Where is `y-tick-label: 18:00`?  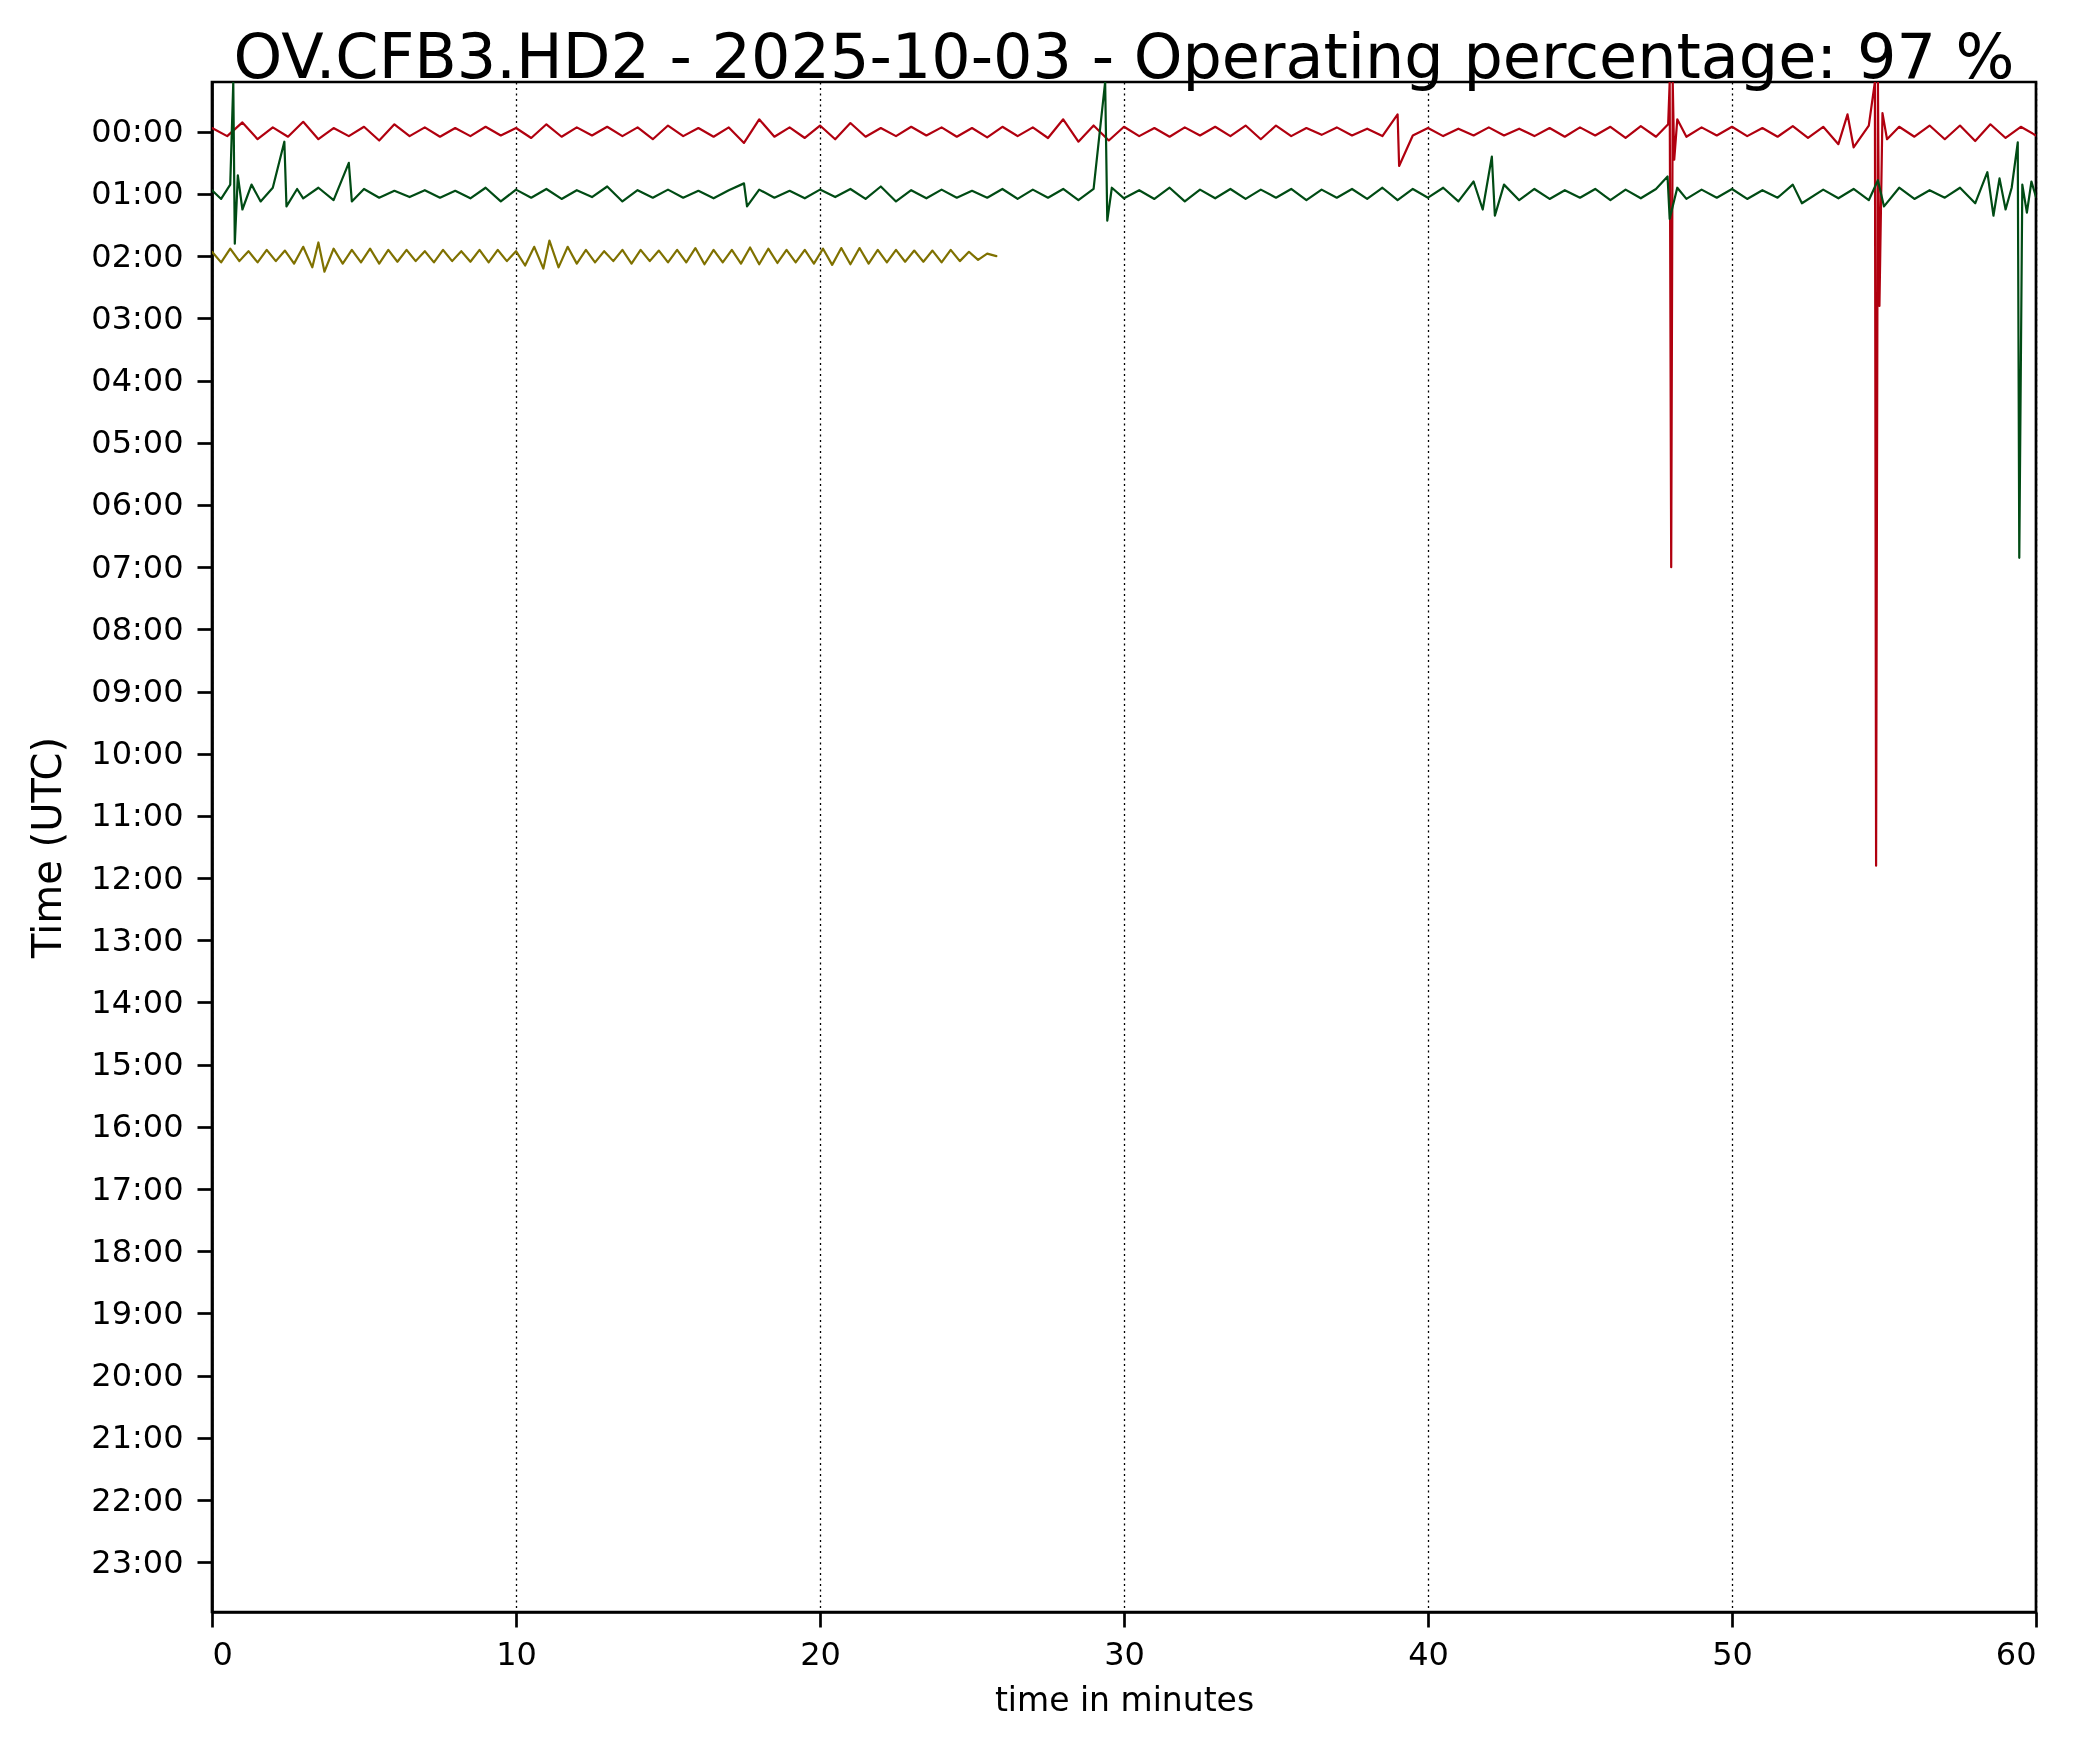
y-tick-label: 18:00 is located at coordinates (137, 1250).